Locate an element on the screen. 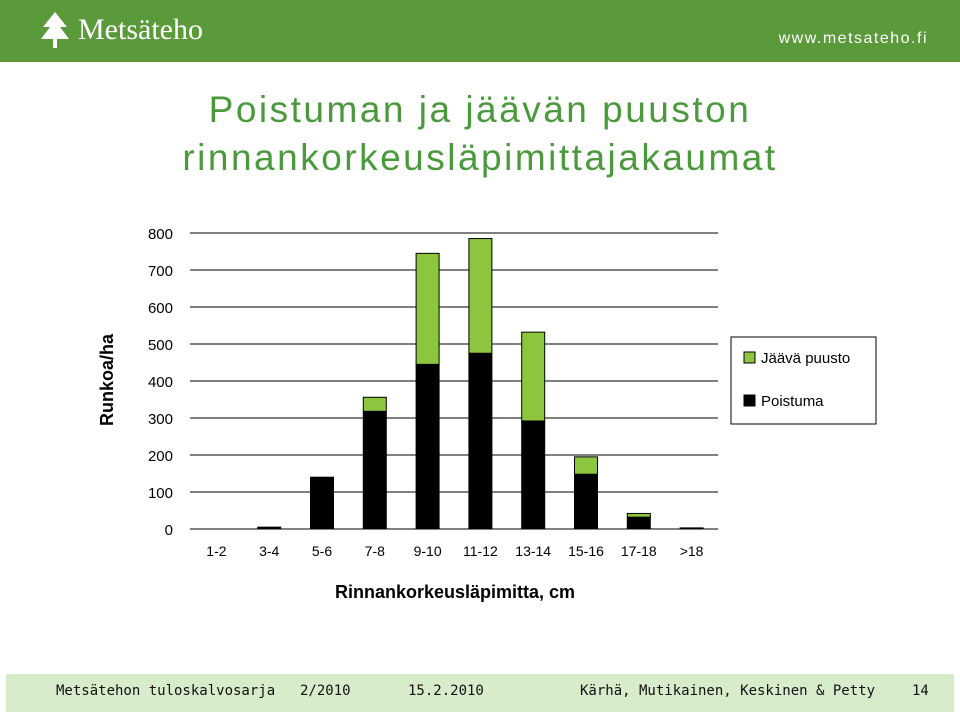 The height and width of the screenshot is (716, 960). slide-title-line-1: Poistuman ja jäävän puuston is located at coordinates (480, 109).